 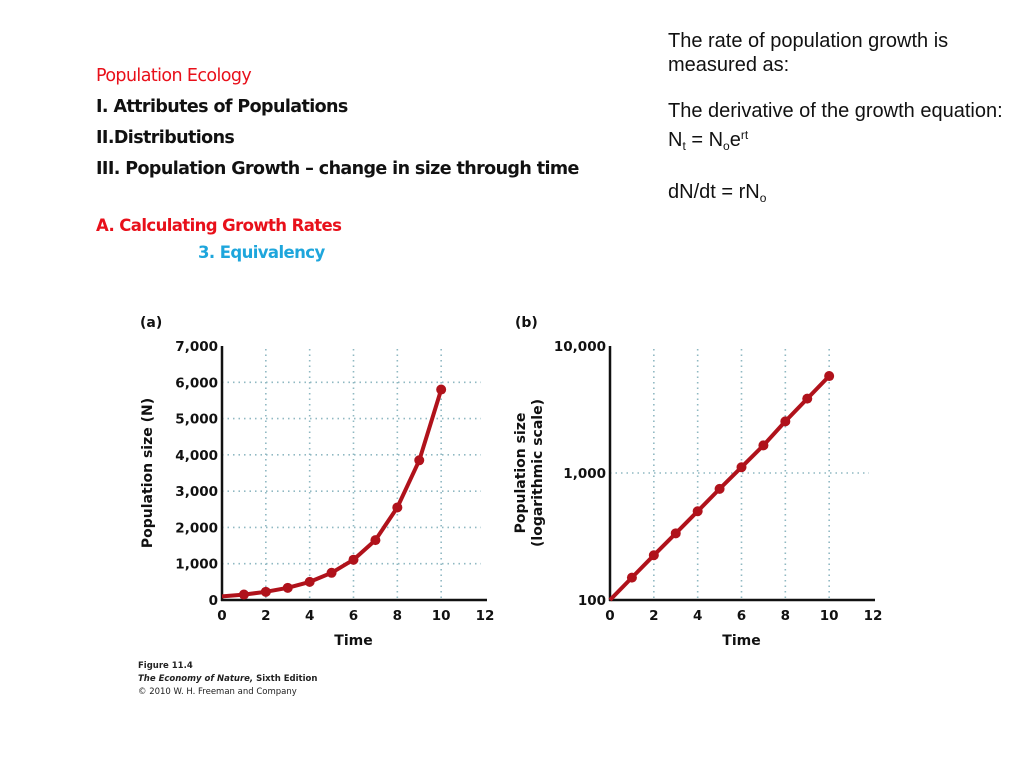 What do you see at coordinates (151, 323) in the screenshot?
I see `panel-label: (a)` at bounding box center [151, 323].